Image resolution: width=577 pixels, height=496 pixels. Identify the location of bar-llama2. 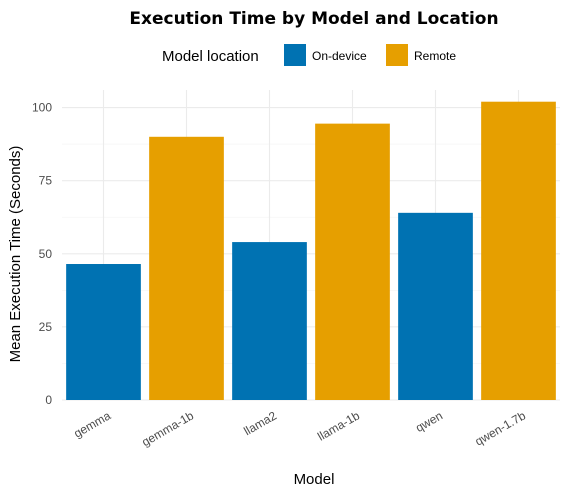
(269, 321).